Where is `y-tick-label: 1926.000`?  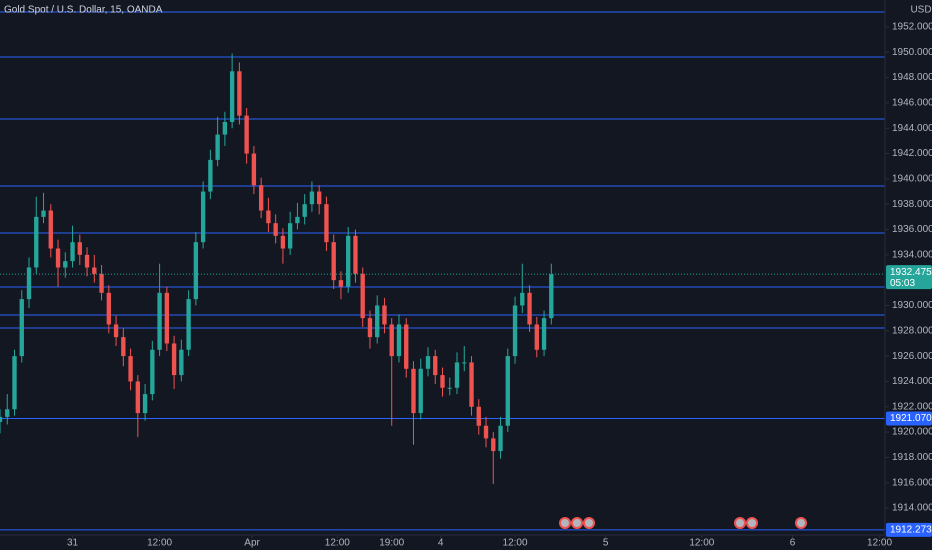 y-tick-label: 1926.000 is located at coordinates (912, 356).